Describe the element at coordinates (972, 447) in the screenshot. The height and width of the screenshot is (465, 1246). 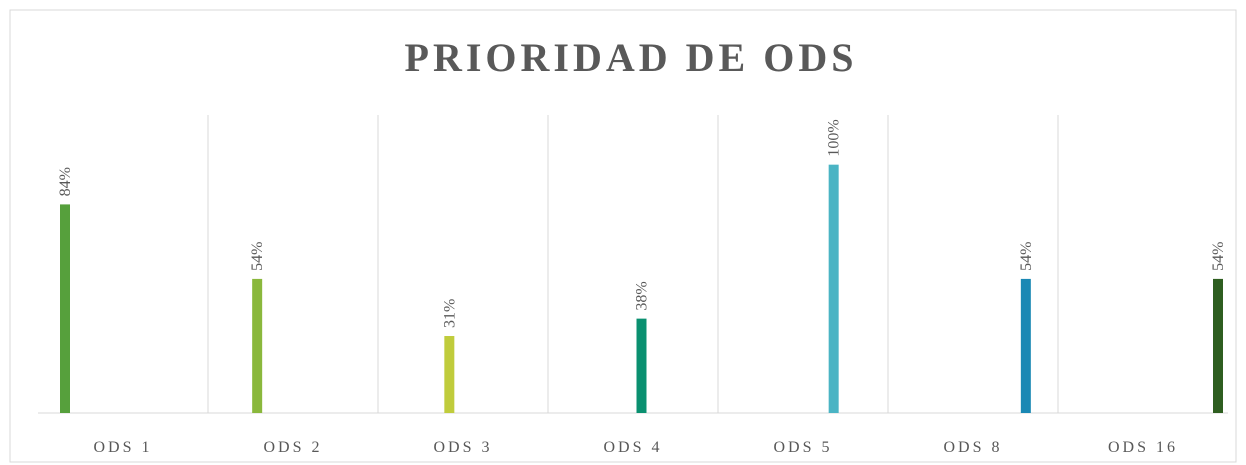
I see `x-tick-label: ODS 8` at that location.